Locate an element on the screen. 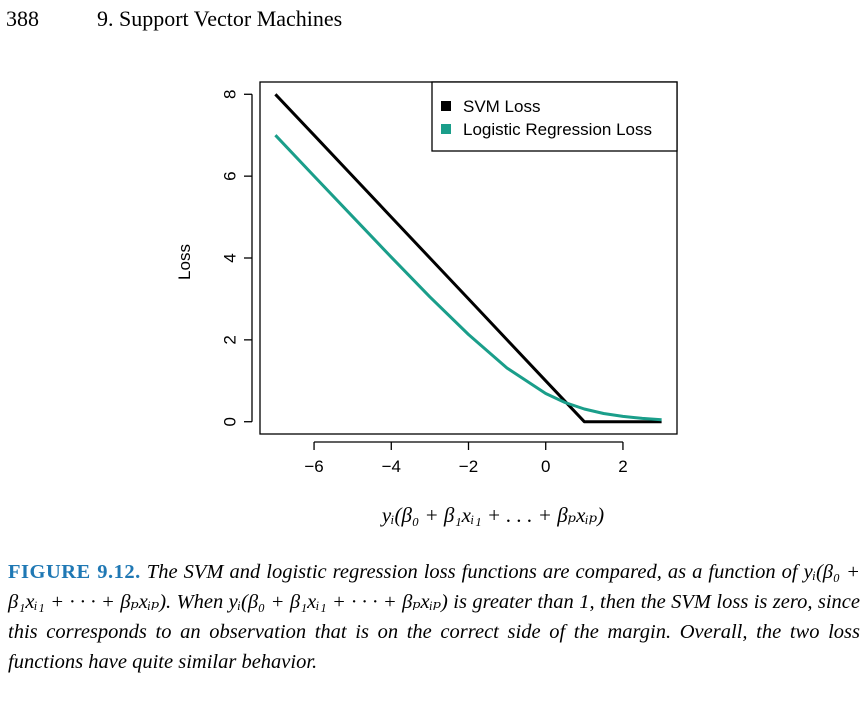  page-number: 388 is located at coordinates (22, 18).